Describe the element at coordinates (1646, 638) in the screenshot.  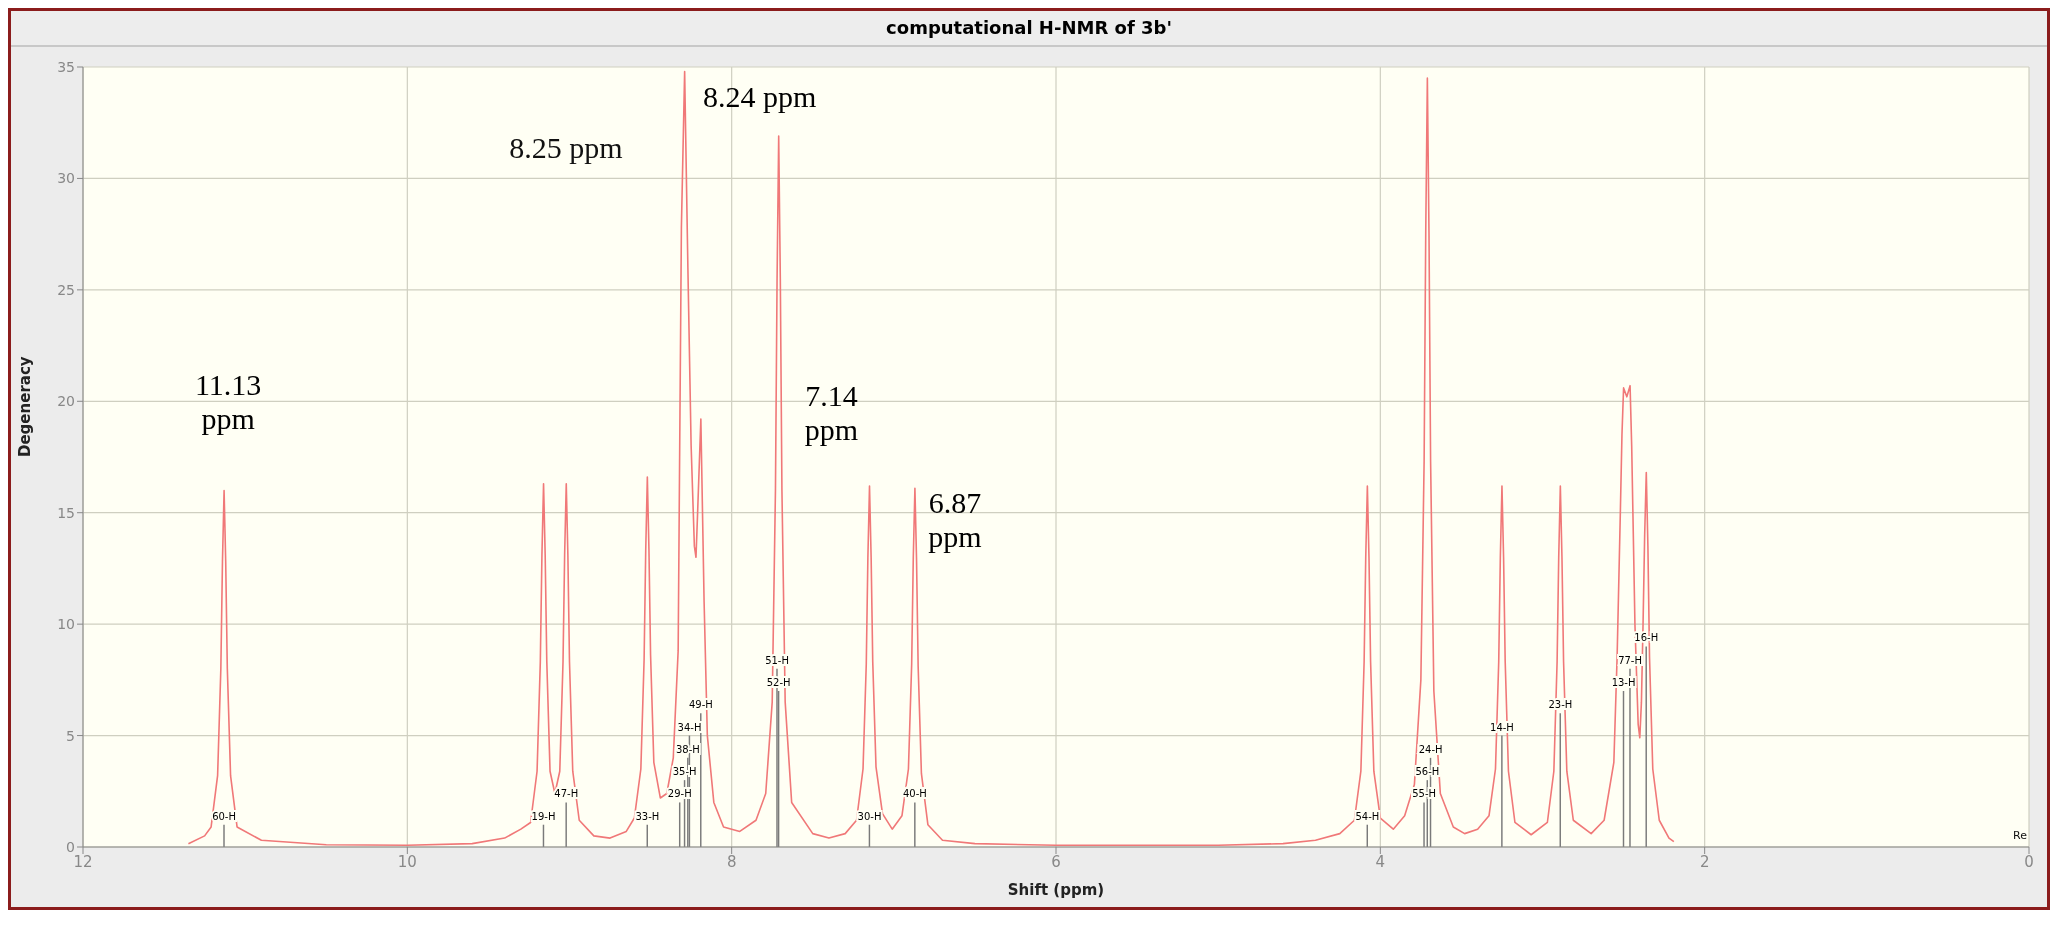
I see `annotation: 16-H` at that location.